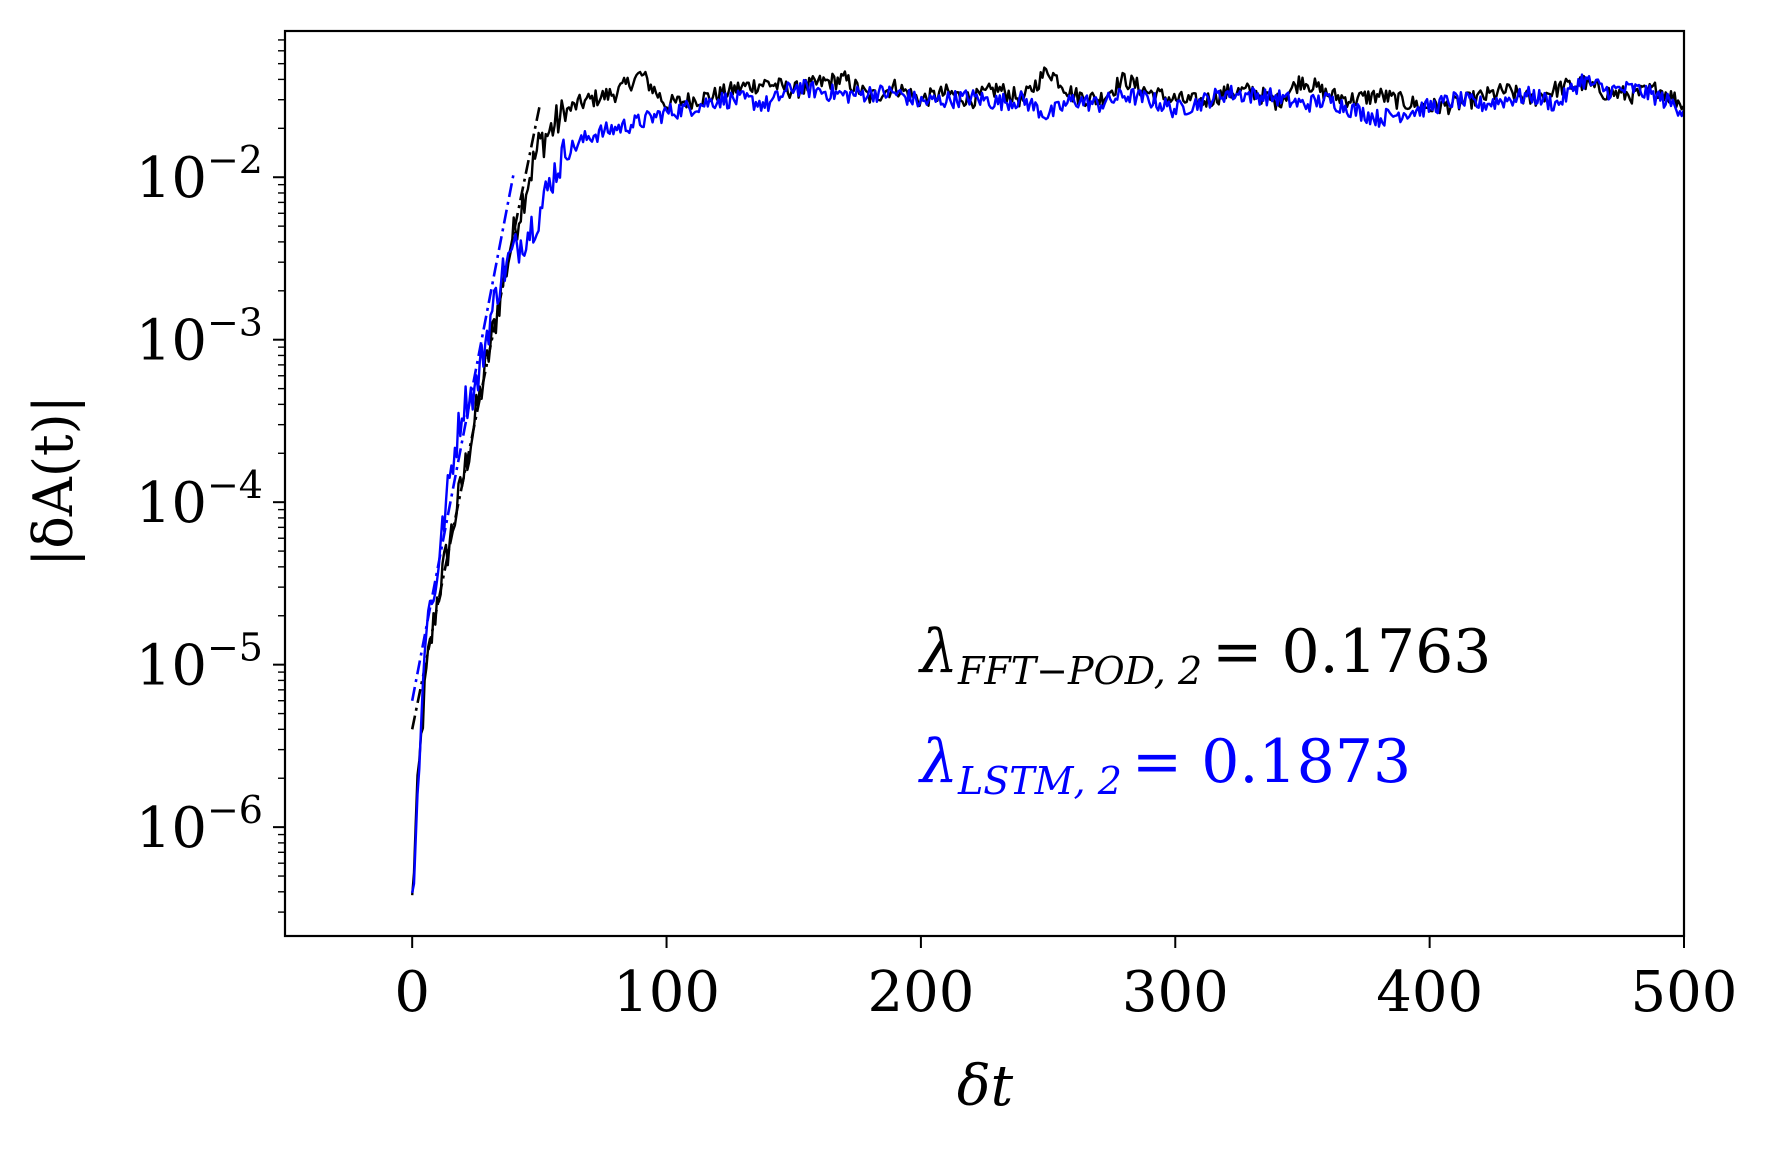 This screenshot has width=1766, height=1149. Describe the element at coordinates (199, 662) in the screenshot. I see `y-tick-label: 10⁻⁵` at that location.